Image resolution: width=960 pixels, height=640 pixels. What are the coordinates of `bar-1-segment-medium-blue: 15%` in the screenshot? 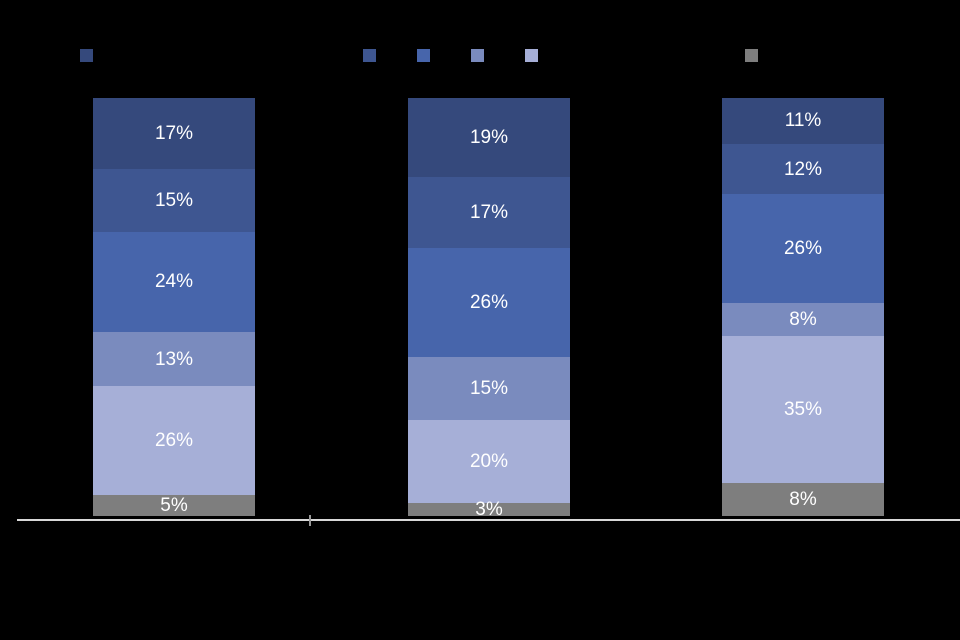 It's located at (174, 200).